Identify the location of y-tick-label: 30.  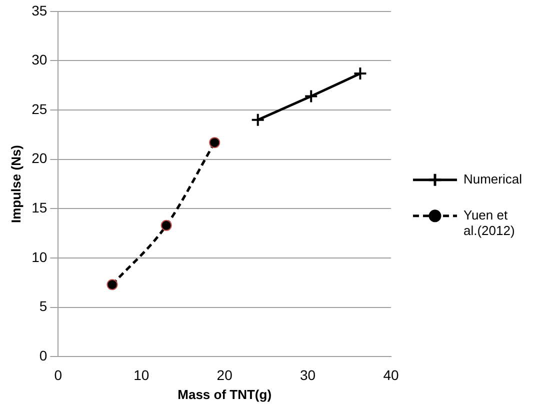
(40, 60).